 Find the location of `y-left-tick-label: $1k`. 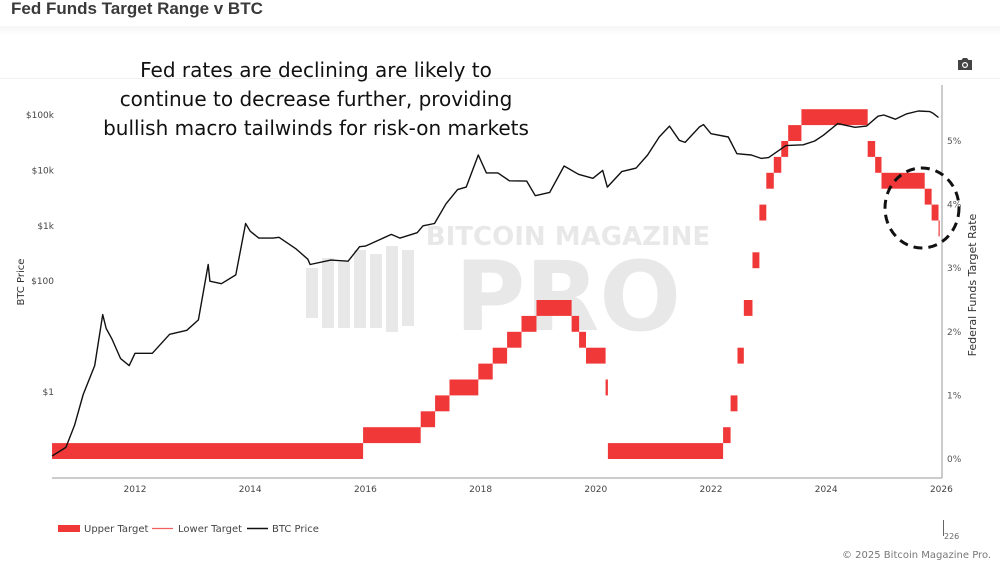

y-left-tick-label: $1k is located at coordinates (45, 227).